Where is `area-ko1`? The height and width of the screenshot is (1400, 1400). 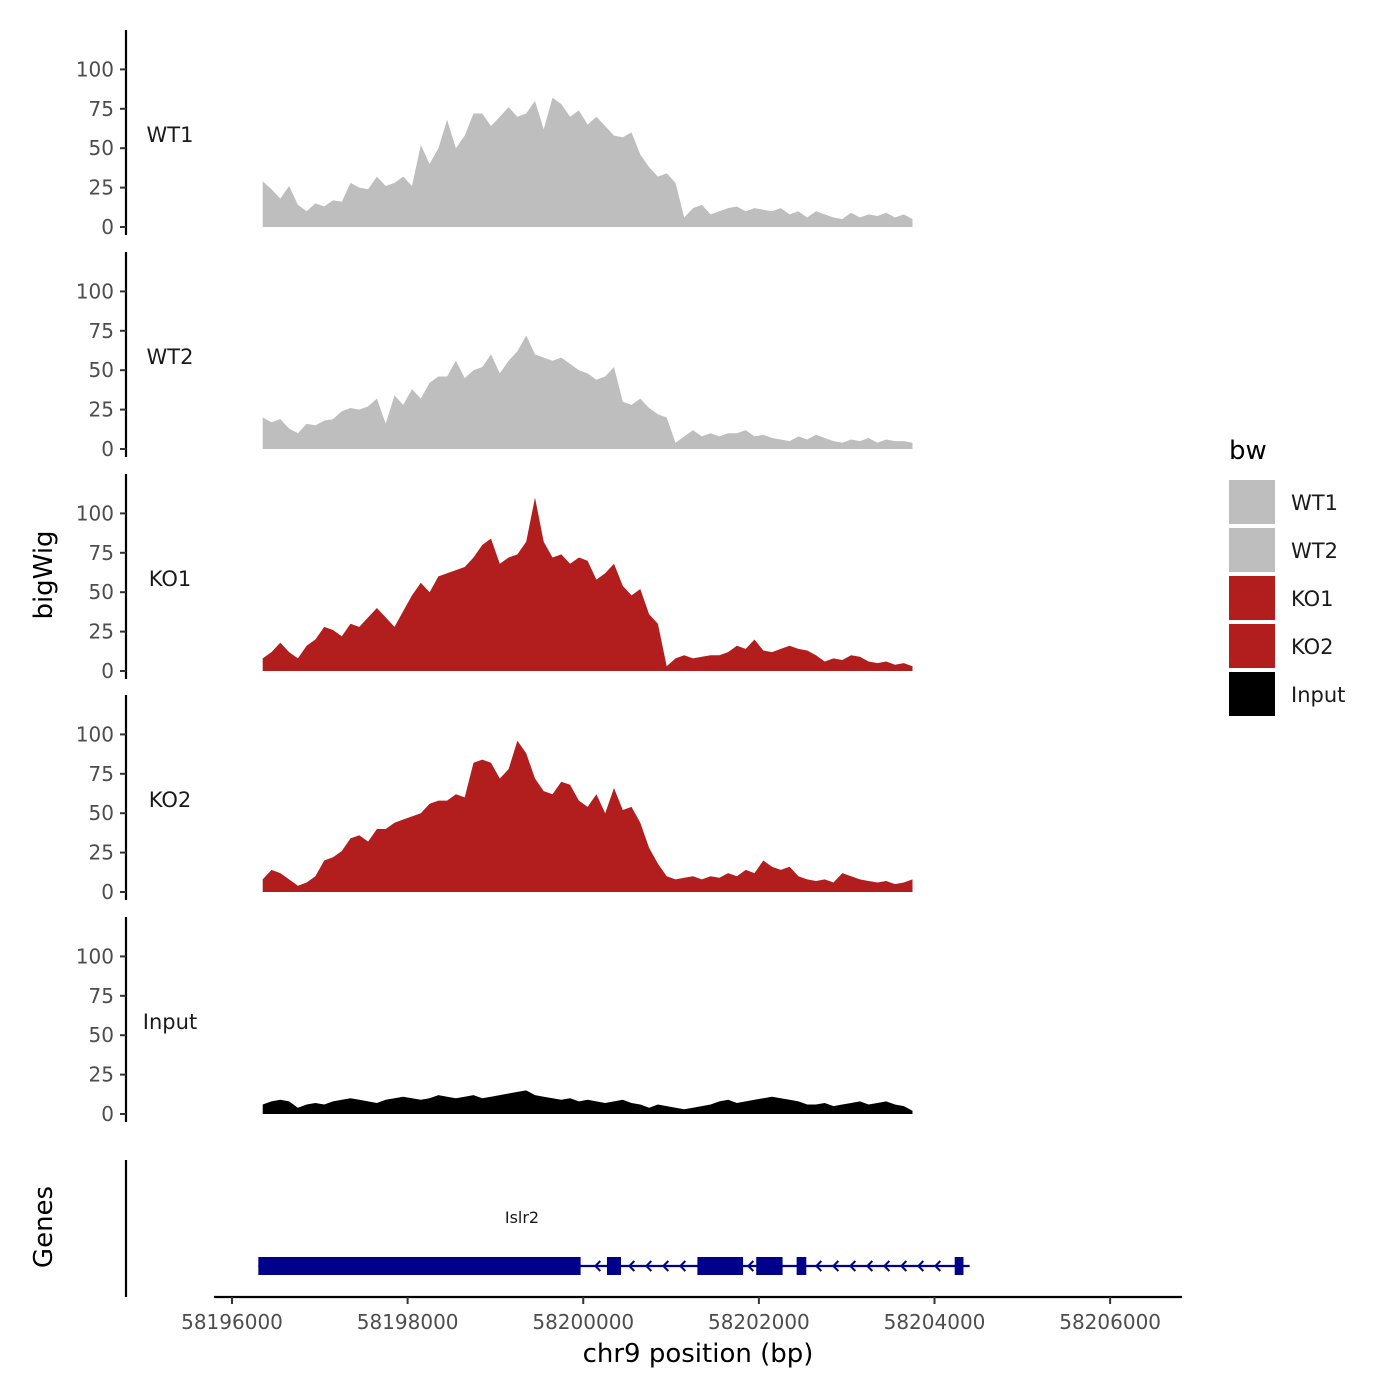
area-ko1 is located at coordinates (587, 584).